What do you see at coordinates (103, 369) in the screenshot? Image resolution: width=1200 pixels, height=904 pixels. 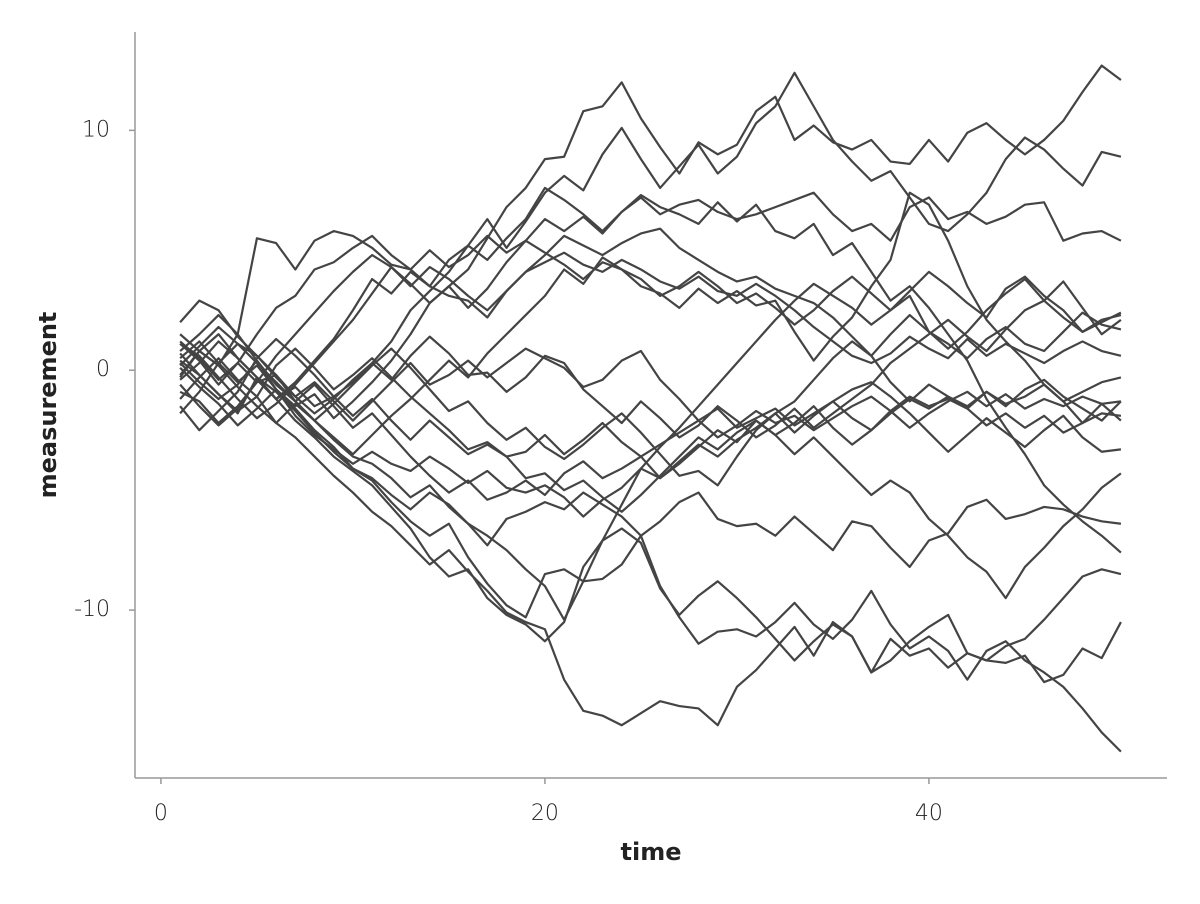 I see `y-tick-label: 0` at bounding box center [103, 369].